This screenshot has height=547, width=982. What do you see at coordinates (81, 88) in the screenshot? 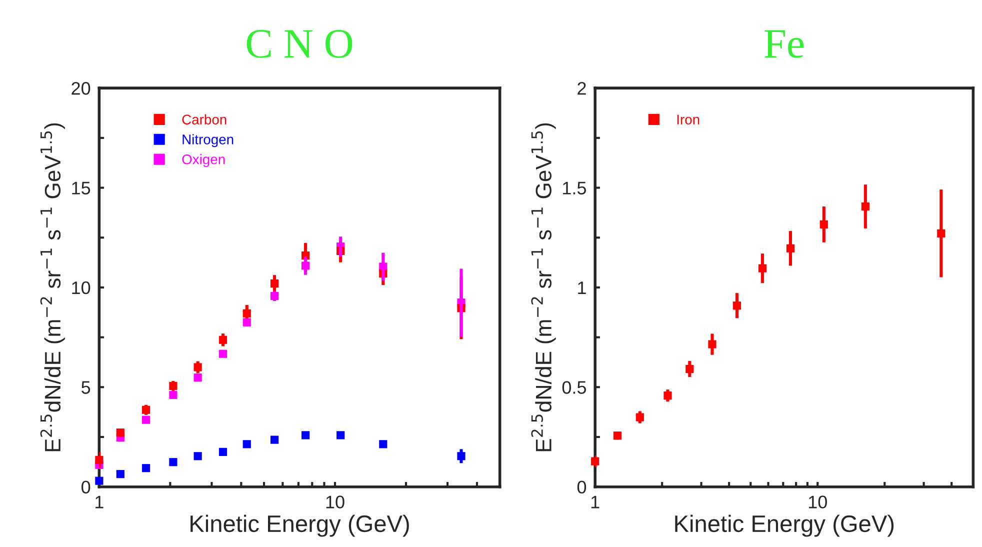
I see `y-tick-label: 20` at bounding box center [81, 88].